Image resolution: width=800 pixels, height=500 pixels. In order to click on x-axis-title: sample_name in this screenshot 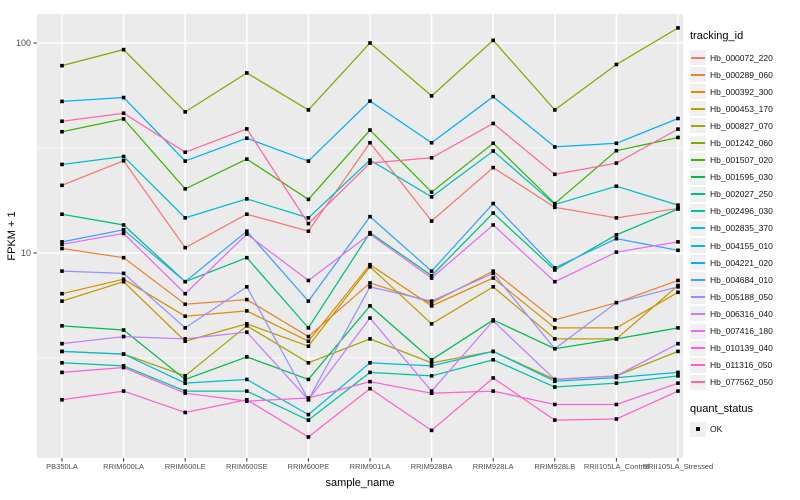, I will do `click(359, 483)`.